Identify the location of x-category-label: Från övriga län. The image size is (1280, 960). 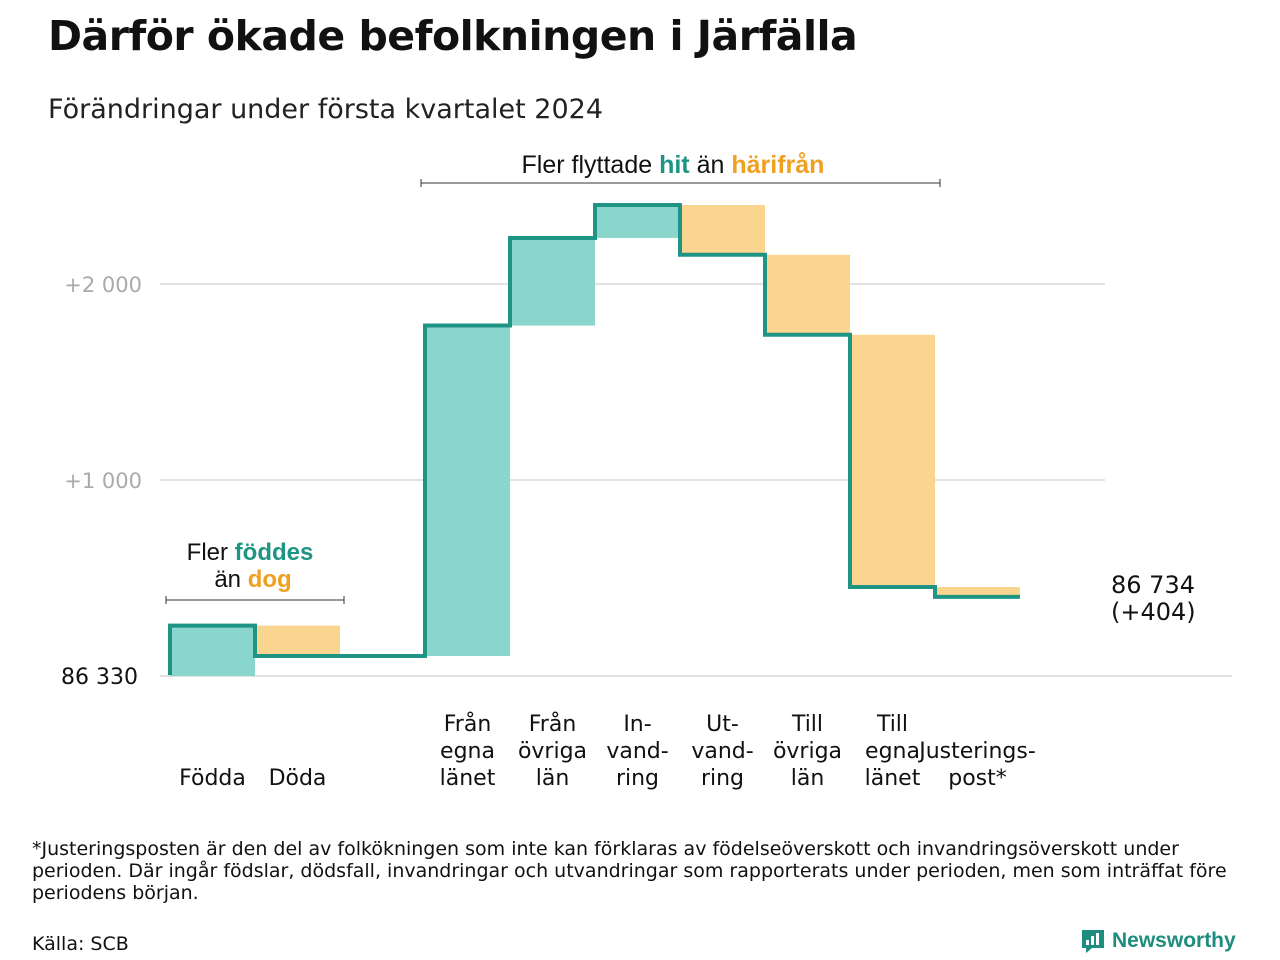
(552, 751).